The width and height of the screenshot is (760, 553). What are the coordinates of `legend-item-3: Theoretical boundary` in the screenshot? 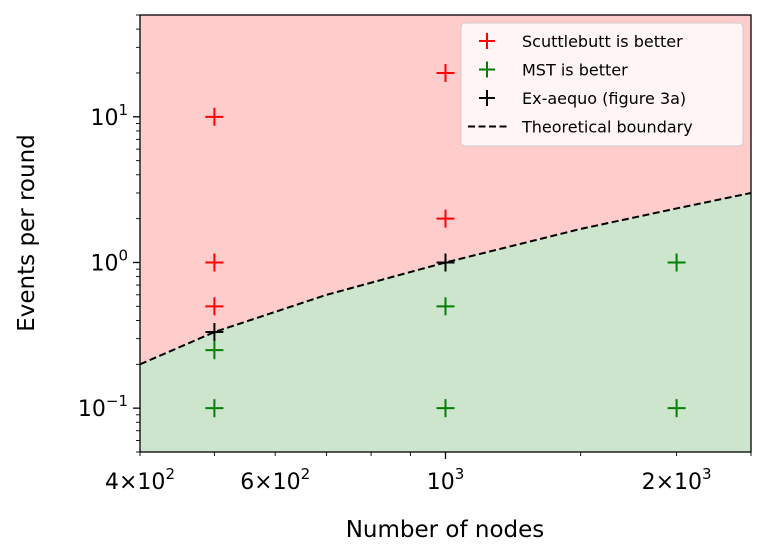 It's located at (580, 127).